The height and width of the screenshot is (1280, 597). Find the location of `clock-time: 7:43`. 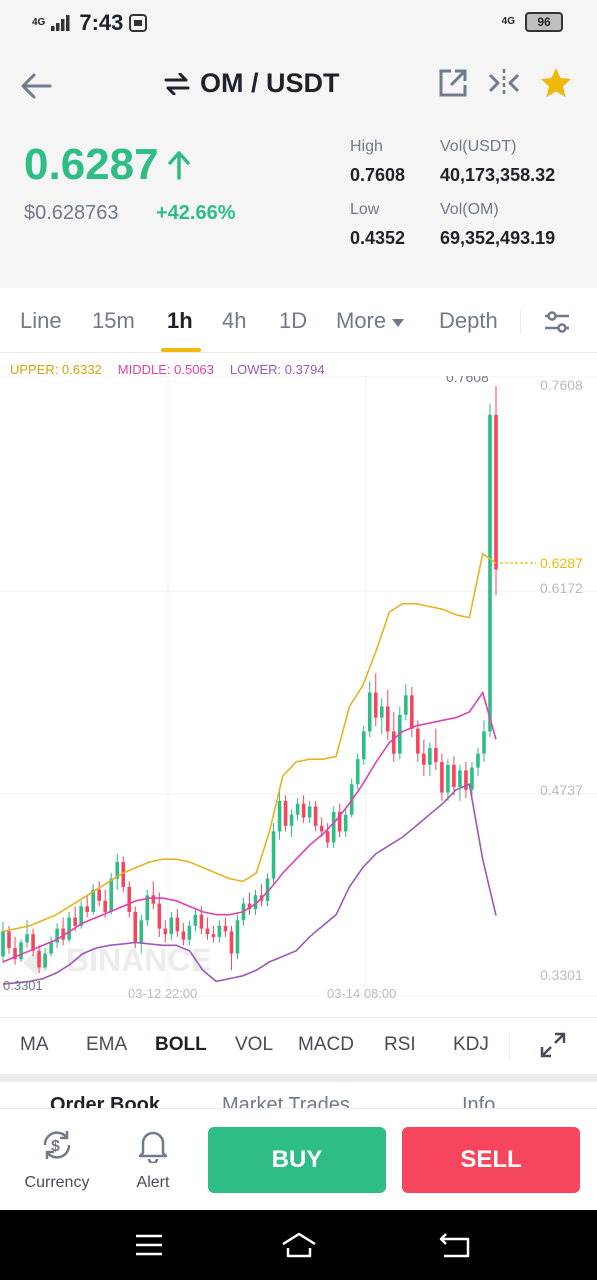

clock-time: 7:43 is located at coordinates (101, 22).